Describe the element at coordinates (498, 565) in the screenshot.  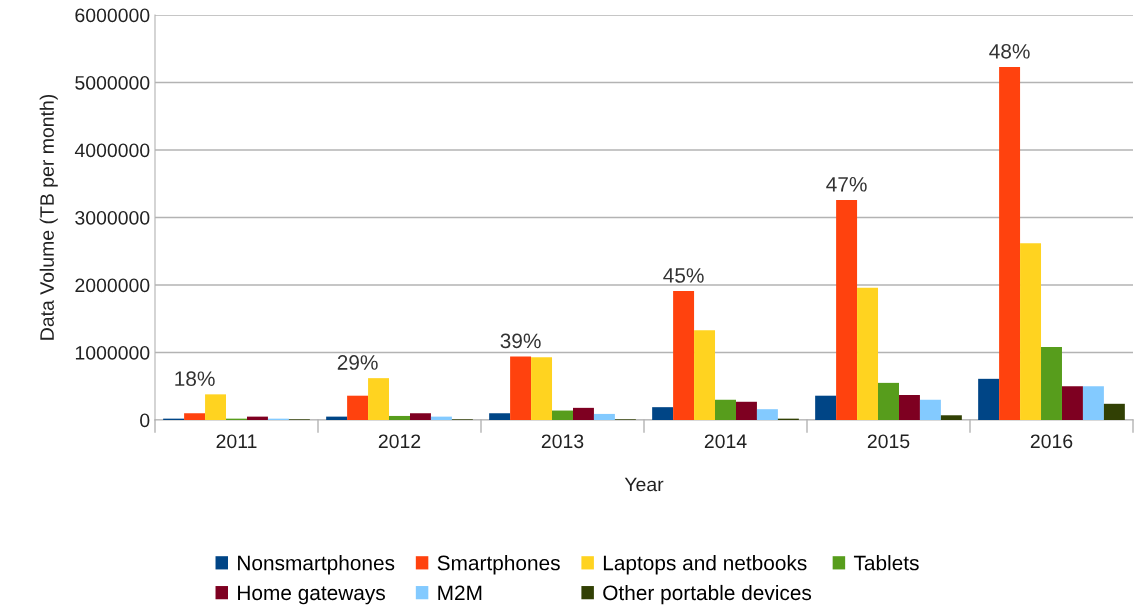
I see `legend-label: Smartphones` at that location.